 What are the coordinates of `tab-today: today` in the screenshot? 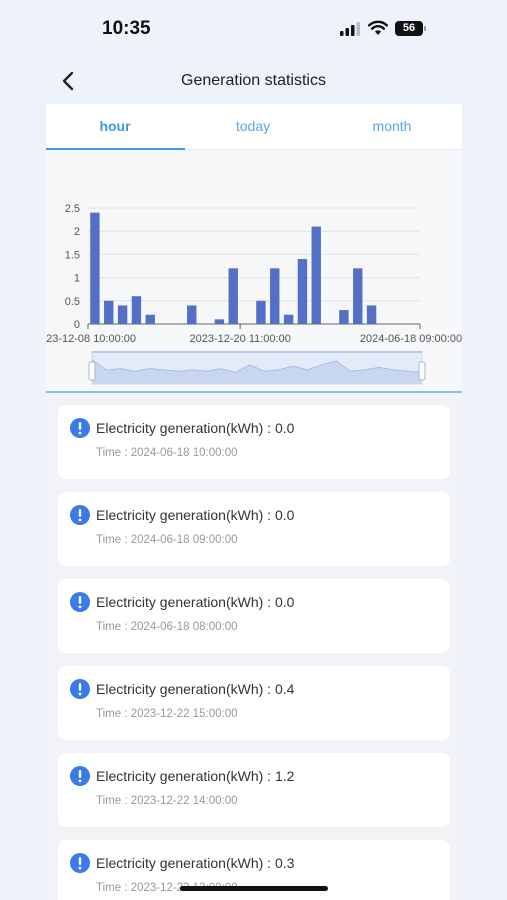 It's located at (253, 126).